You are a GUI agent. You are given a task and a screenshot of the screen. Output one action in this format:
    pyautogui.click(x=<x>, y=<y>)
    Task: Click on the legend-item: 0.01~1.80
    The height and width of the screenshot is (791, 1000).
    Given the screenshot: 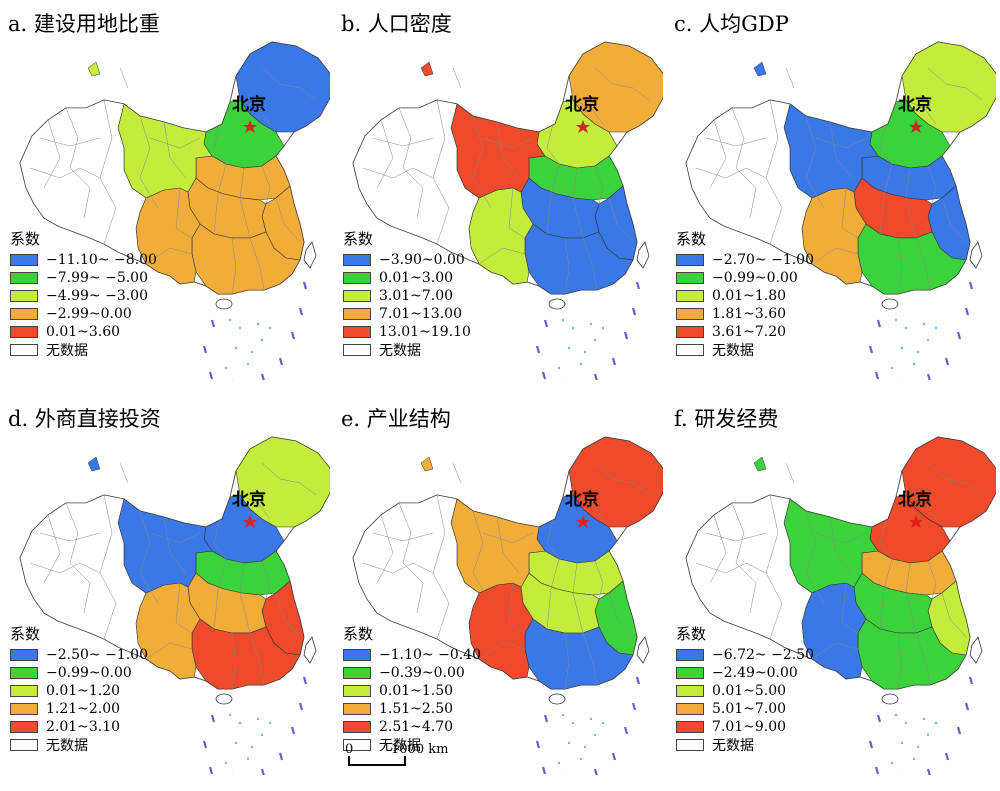 What is the action you would take?
    pyautogui.click(x=745, y=296)
    